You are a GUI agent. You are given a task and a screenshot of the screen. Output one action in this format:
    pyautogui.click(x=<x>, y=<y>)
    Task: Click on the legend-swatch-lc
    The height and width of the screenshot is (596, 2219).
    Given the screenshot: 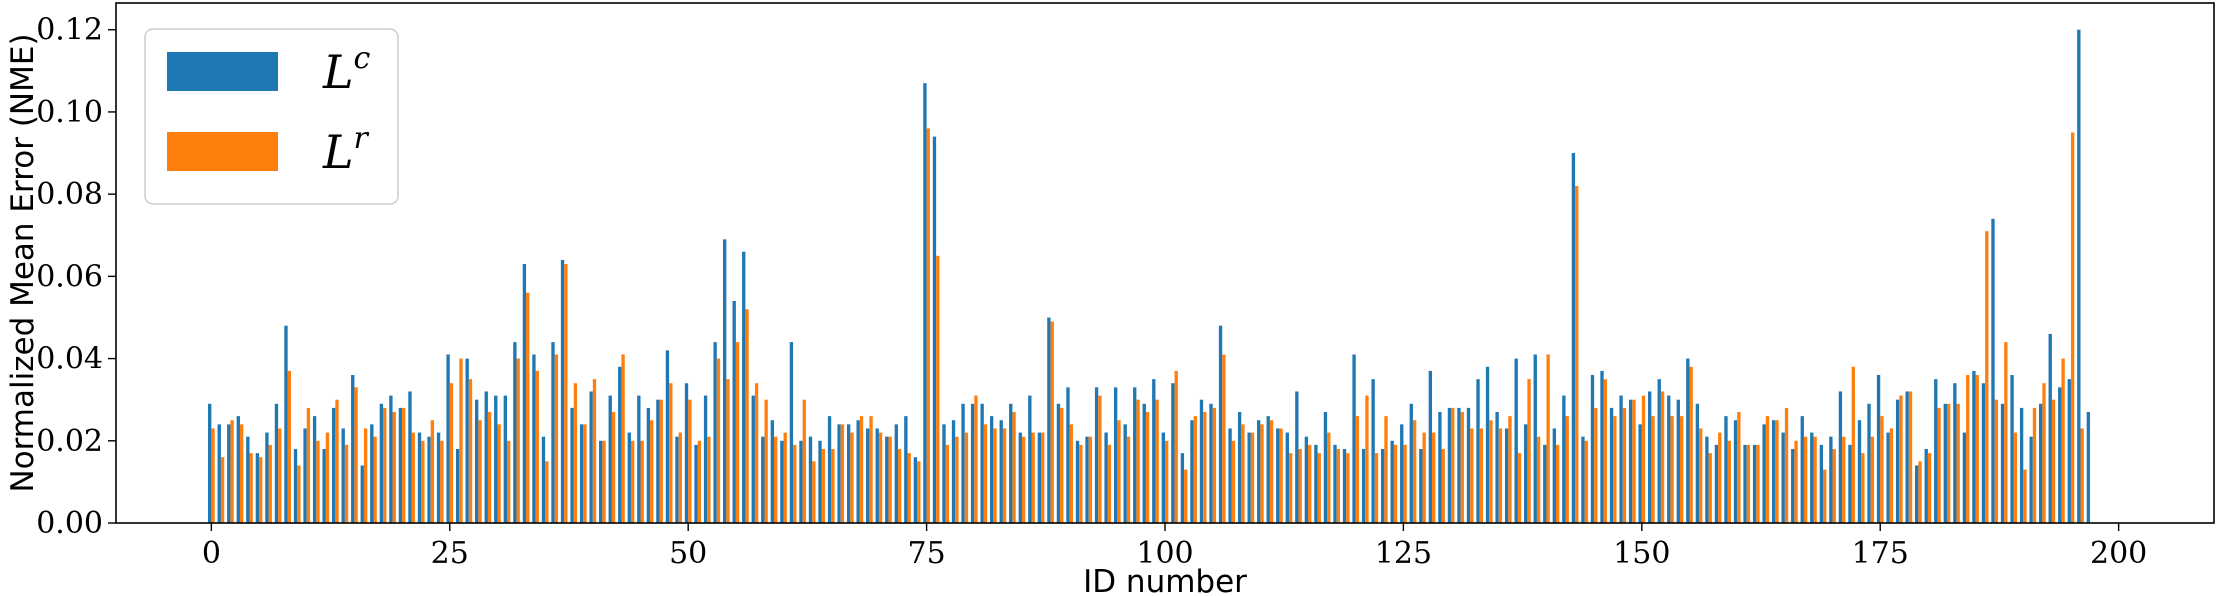 What is the action you would take?
    pyautogui.click(x=222, y=71)
    